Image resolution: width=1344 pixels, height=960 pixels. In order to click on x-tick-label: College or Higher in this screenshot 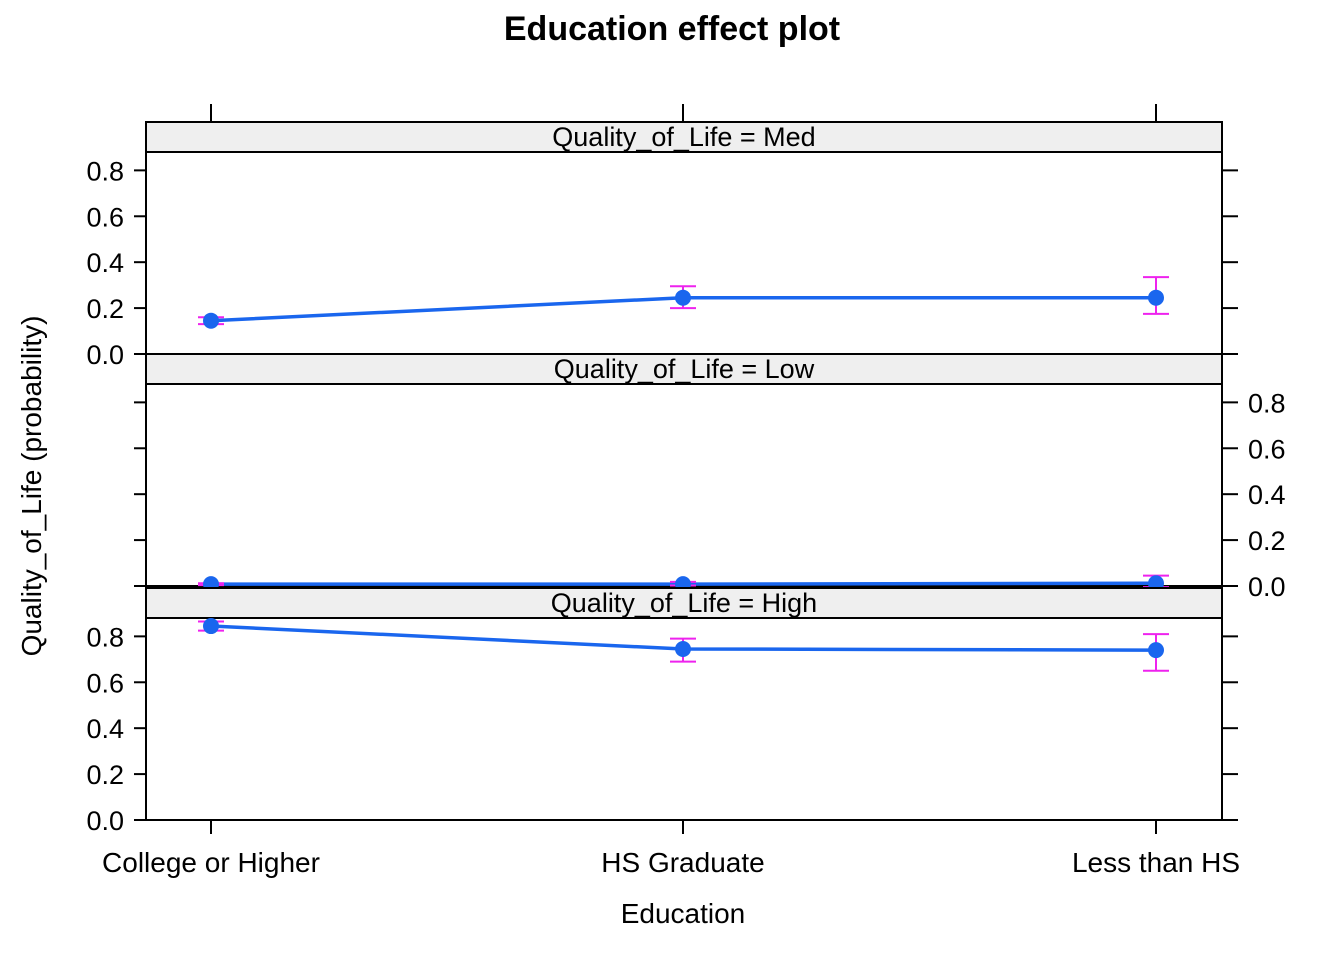, I will do `click(211, 862)`.